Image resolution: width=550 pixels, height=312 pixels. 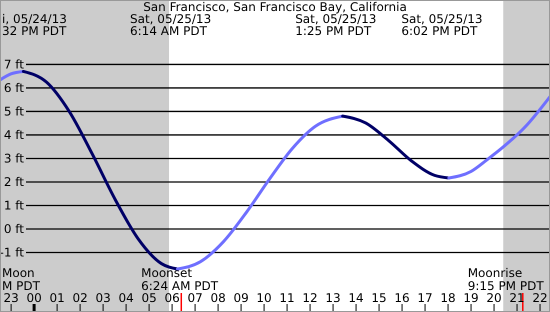 What do you see at coordinates (494, 298) in the screenshot?
I see `x-tick-label: 20` at bounding box center [494, 298].